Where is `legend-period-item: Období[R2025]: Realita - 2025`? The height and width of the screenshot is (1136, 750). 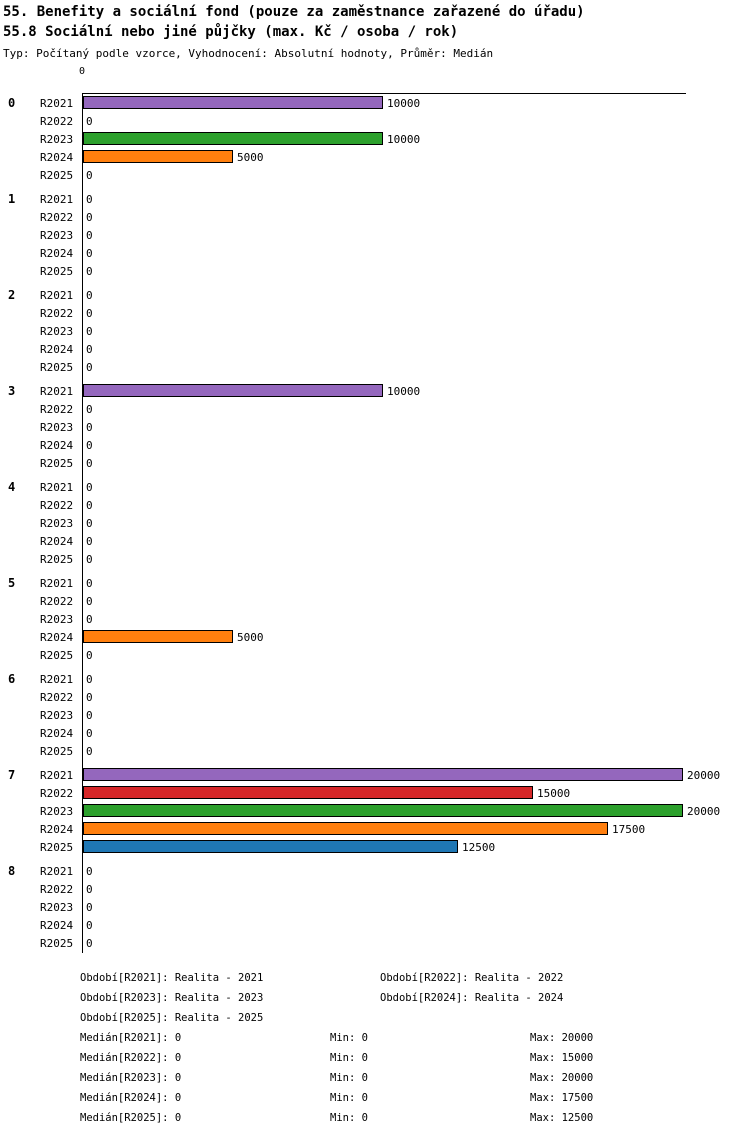 legend-period-item: Období[R2025]: Realita - 2025 is located at coordinates (172, 1018).